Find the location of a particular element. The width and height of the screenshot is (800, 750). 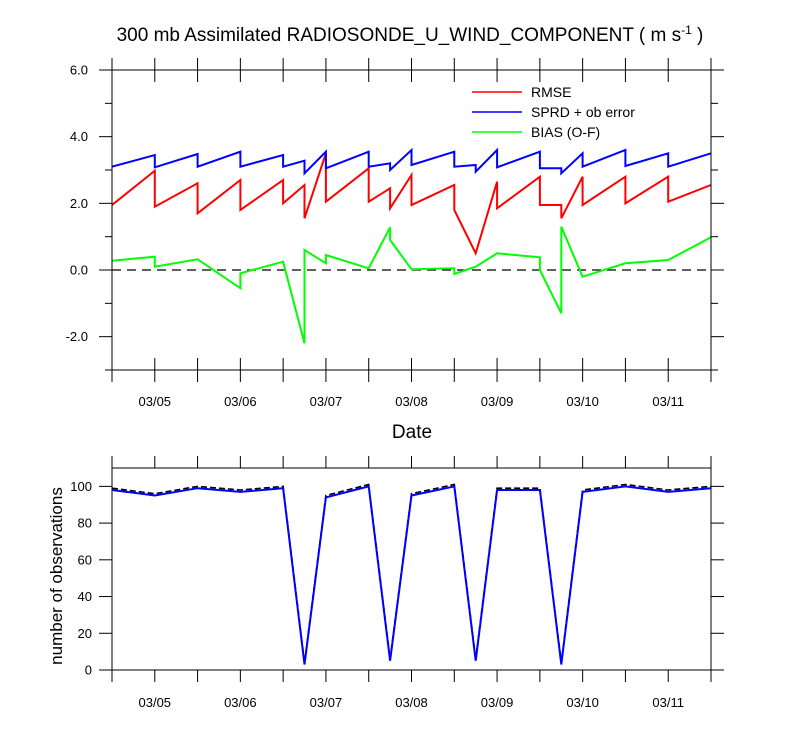

top-x-tick-label: 03/06 is located at coordinates (240, 401).